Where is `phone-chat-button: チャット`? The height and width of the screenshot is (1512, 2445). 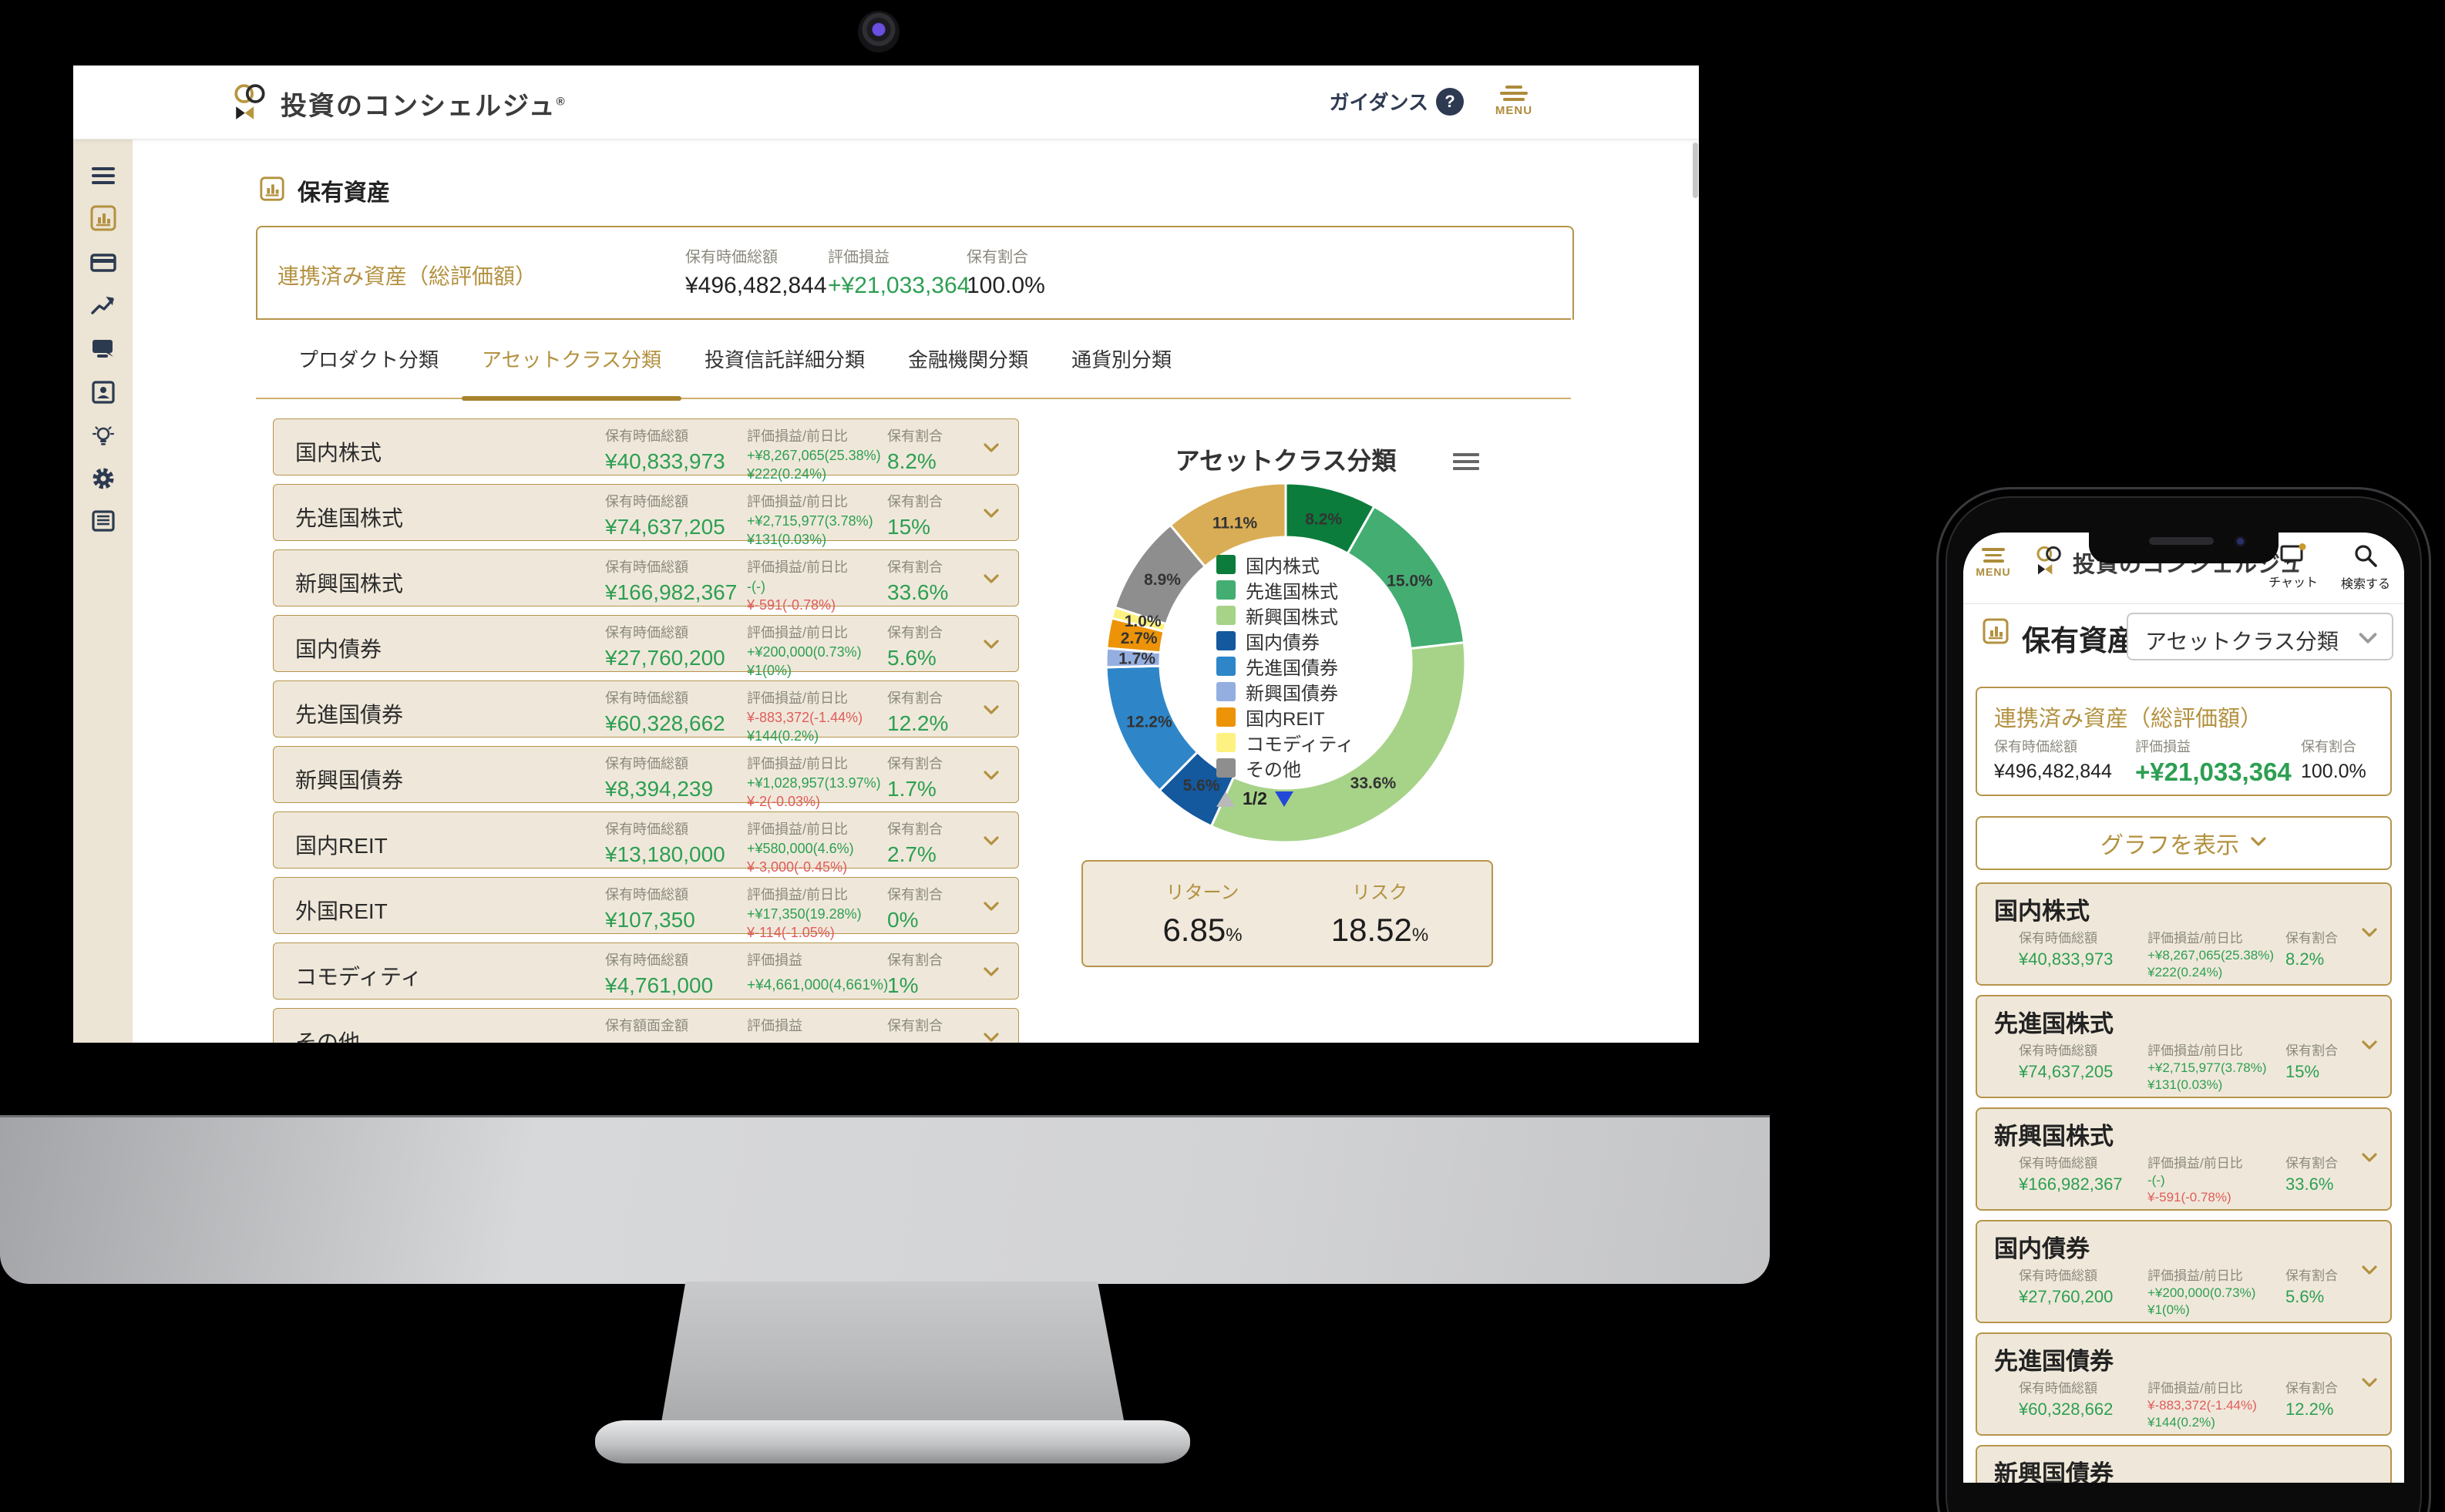
phone-chat-button: チャット is located at coordinates (2293, 566).